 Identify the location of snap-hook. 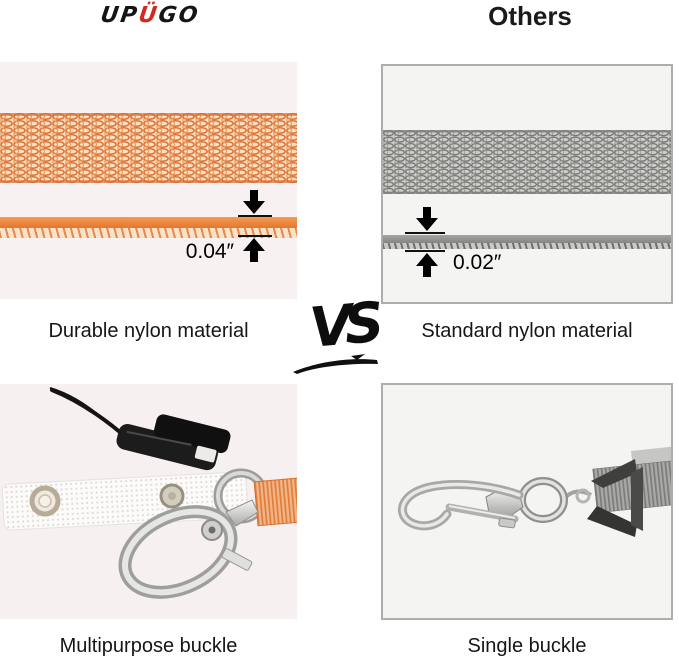
(461, 505).